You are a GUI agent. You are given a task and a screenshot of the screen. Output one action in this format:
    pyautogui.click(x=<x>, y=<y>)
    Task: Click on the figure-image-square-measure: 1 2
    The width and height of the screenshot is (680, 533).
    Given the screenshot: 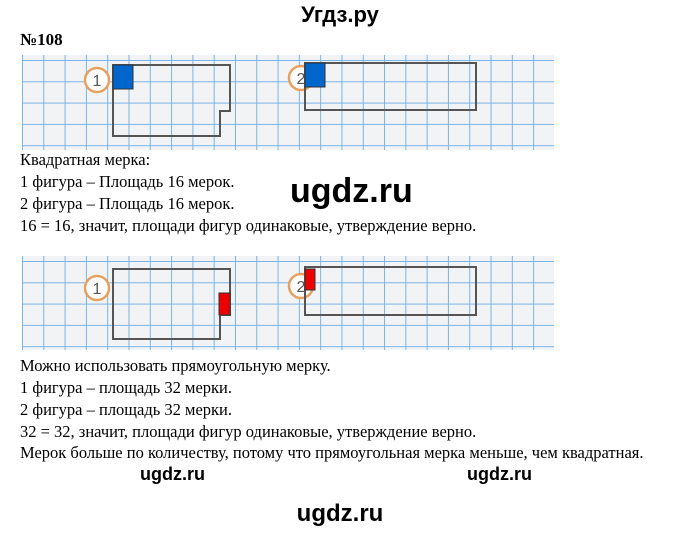 What is the action you would take?
    pyautogui.click(x=288, y=102)
    